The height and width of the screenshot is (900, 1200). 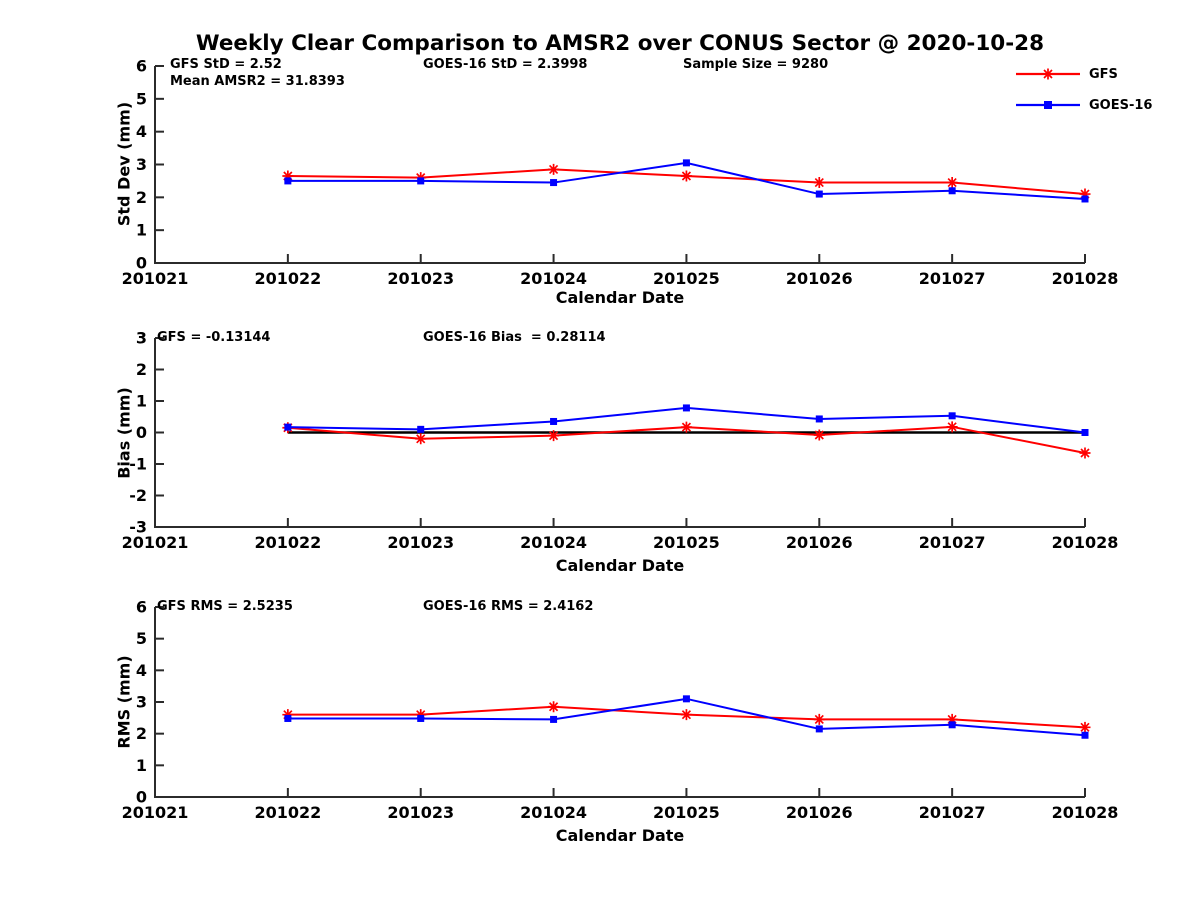 What do you see at coordinates (124, 433) in the screenshot?
I see `bias-y-axis-label: Bias (mm)` at bounding box center [124, 433].